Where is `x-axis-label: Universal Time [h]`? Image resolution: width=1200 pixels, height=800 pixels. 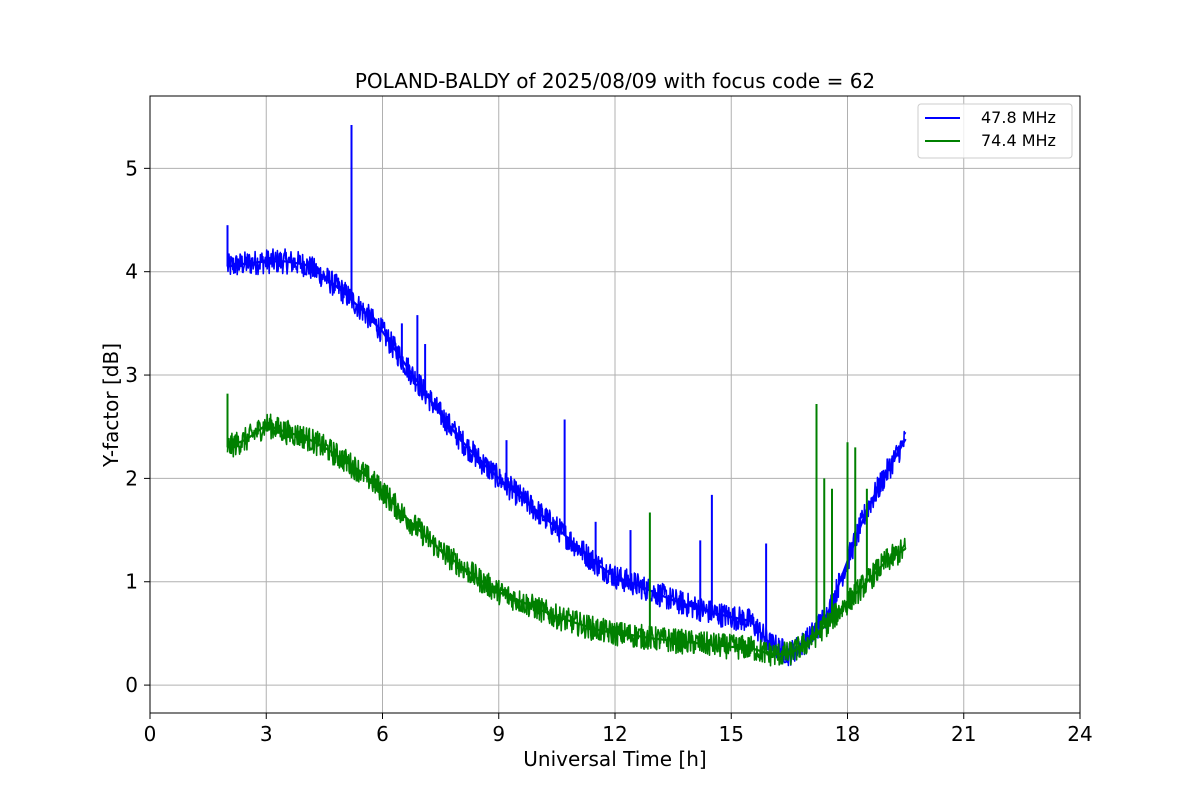
x-axis-label: Universal Time [h] is located at coordinates (614, 759).